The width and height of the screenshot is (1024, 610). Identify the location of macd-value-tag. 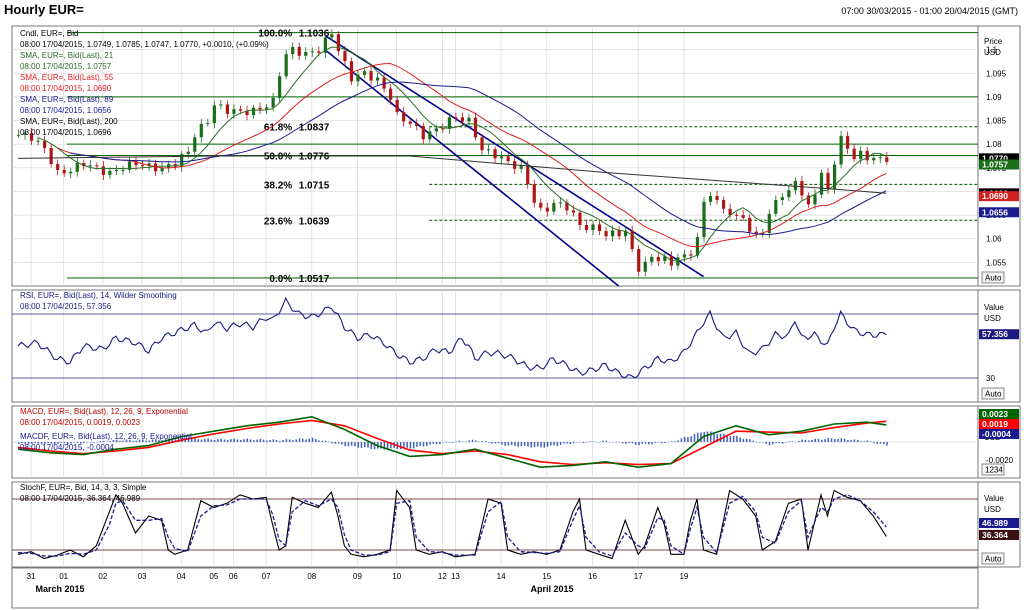
(999, 434).